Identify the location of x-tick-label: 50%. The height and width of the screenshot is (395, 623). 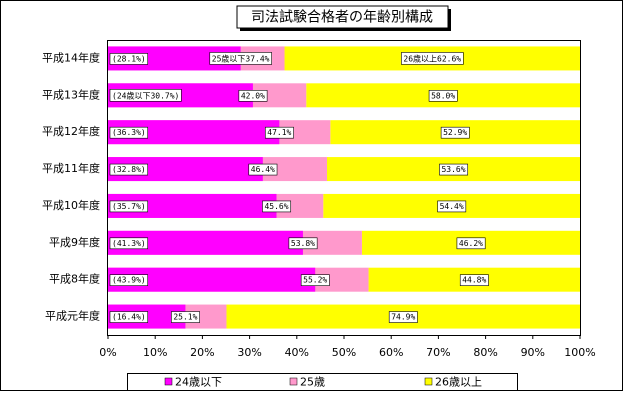
(344, 352).